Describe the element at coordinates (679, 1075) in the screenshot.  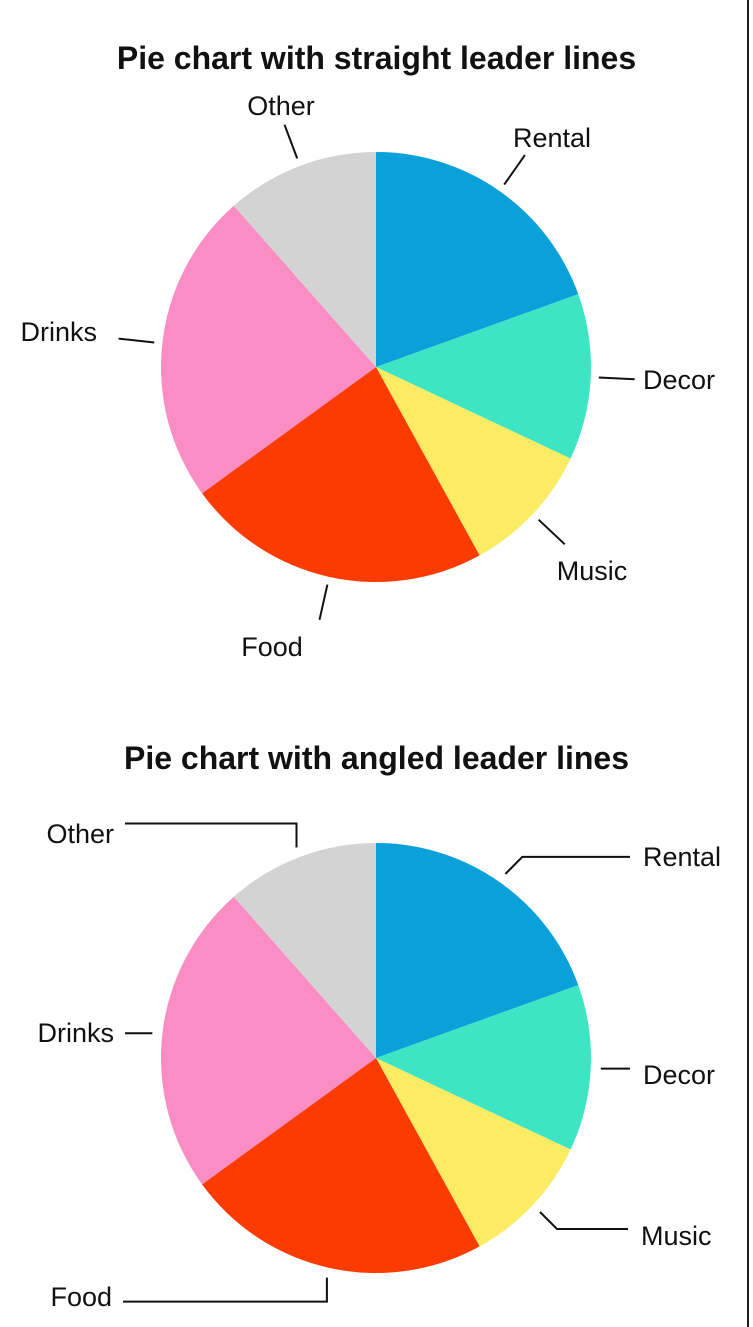
I see `slice-label-decor-angled: Decor` at that location.